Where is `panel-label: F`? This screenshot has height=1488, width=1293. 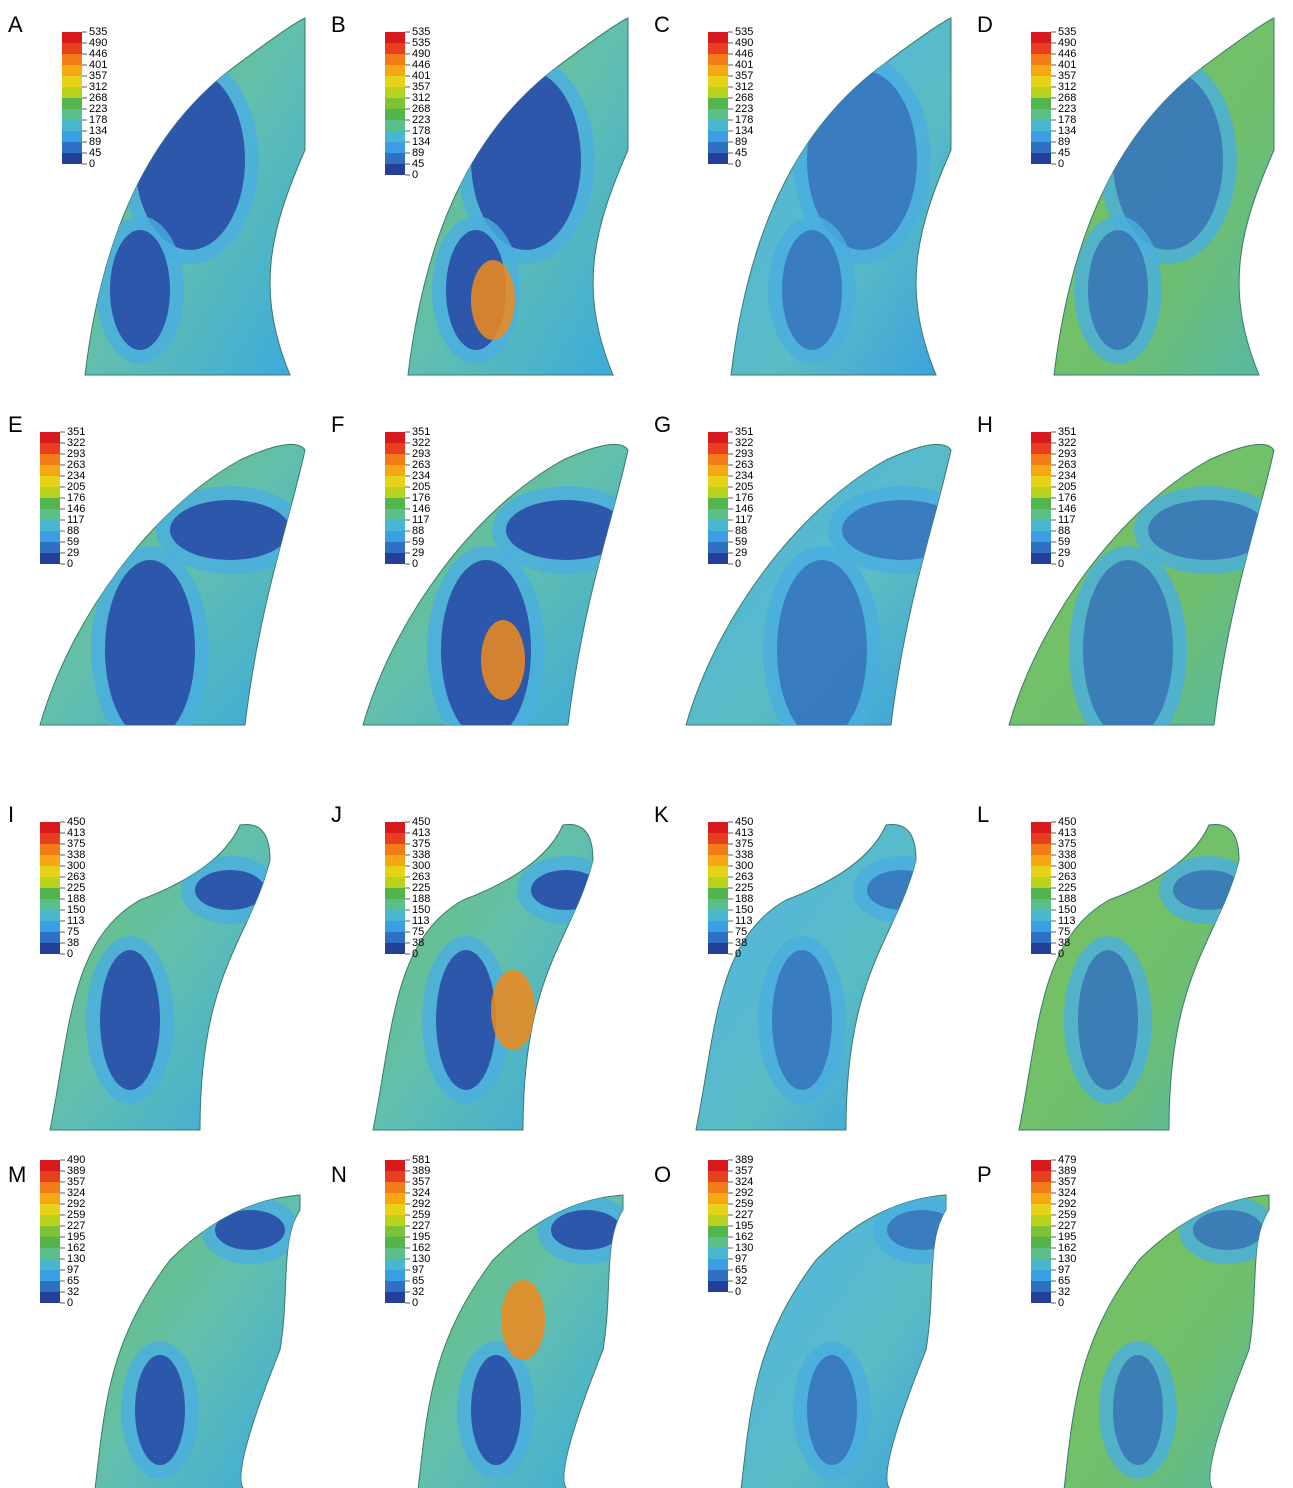 panel-label: F is located at coordinates (337, 424).